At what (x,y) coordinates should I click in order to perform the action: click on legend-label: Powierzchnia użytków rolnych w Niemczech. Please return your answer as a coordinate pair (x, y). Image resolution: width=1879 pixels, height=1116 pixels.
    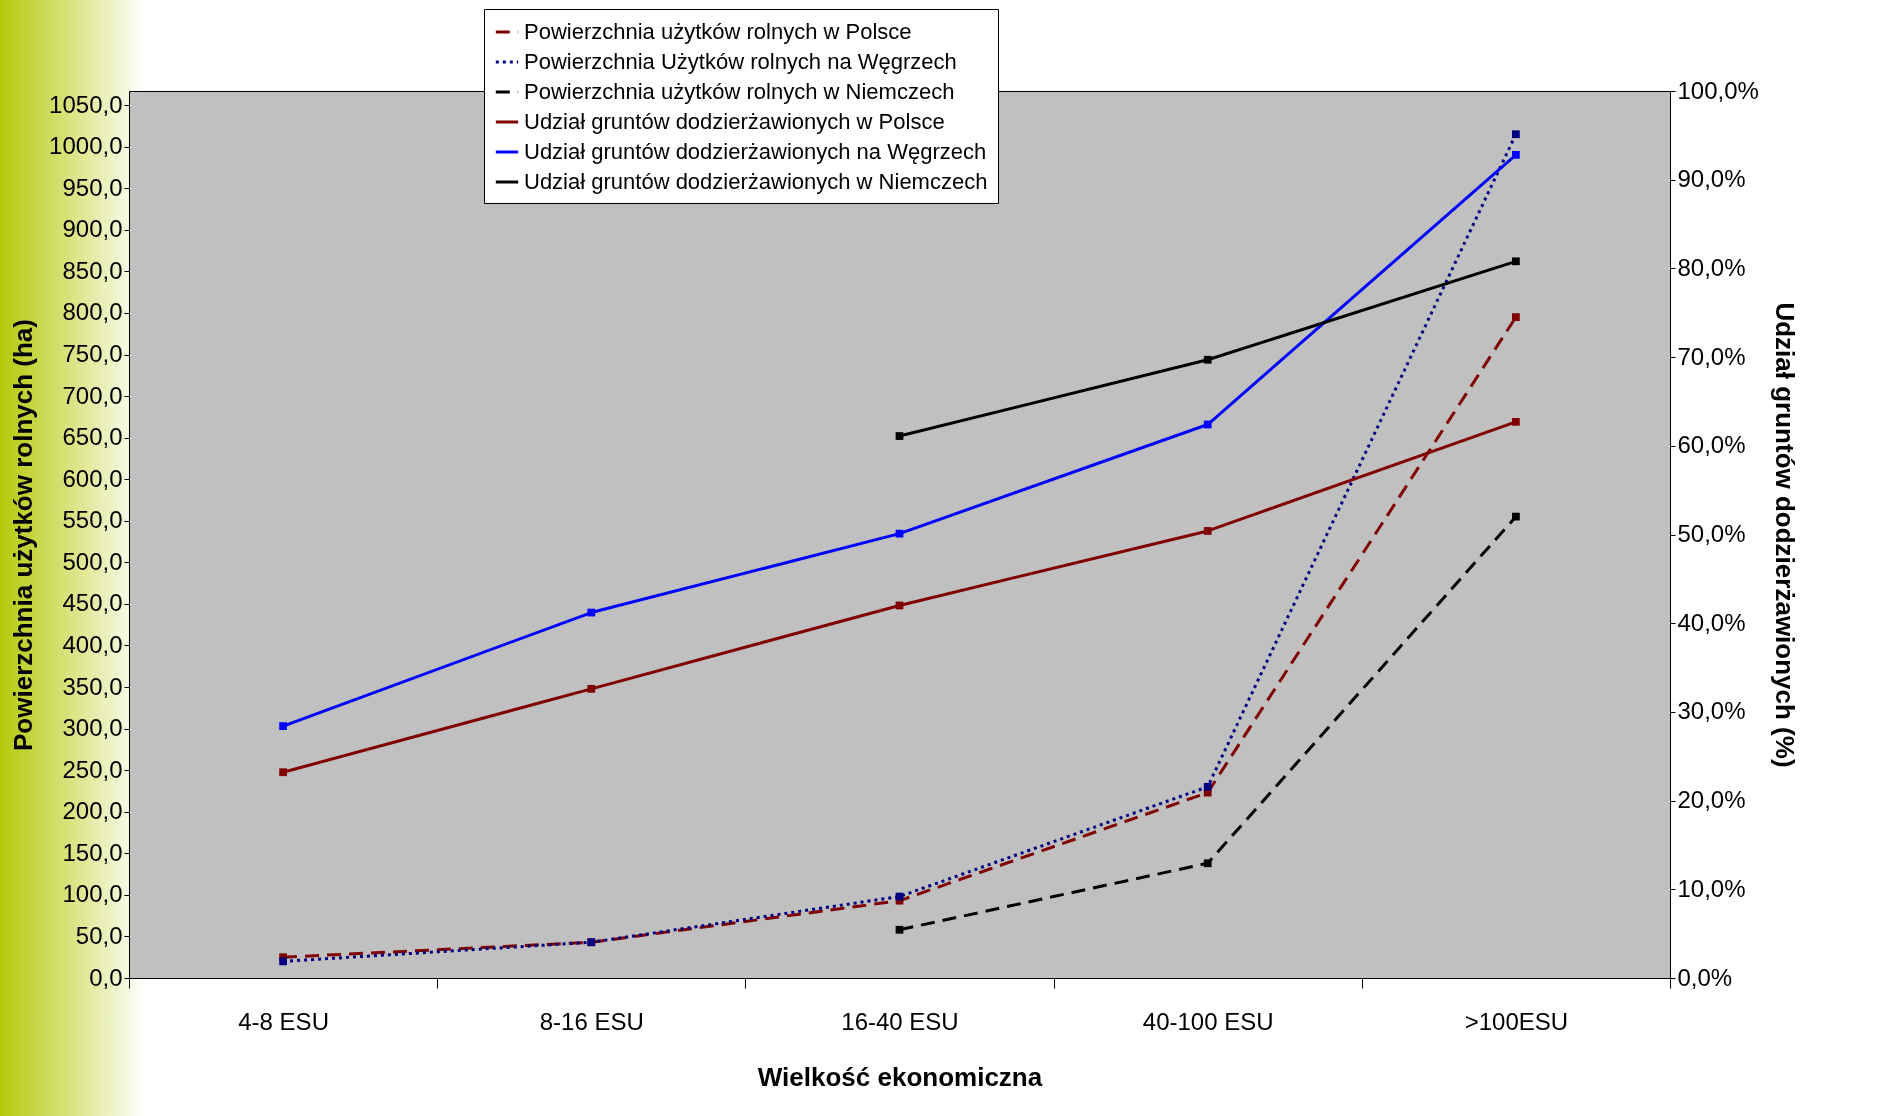
    Looking at the image, I should click on (739, 91).